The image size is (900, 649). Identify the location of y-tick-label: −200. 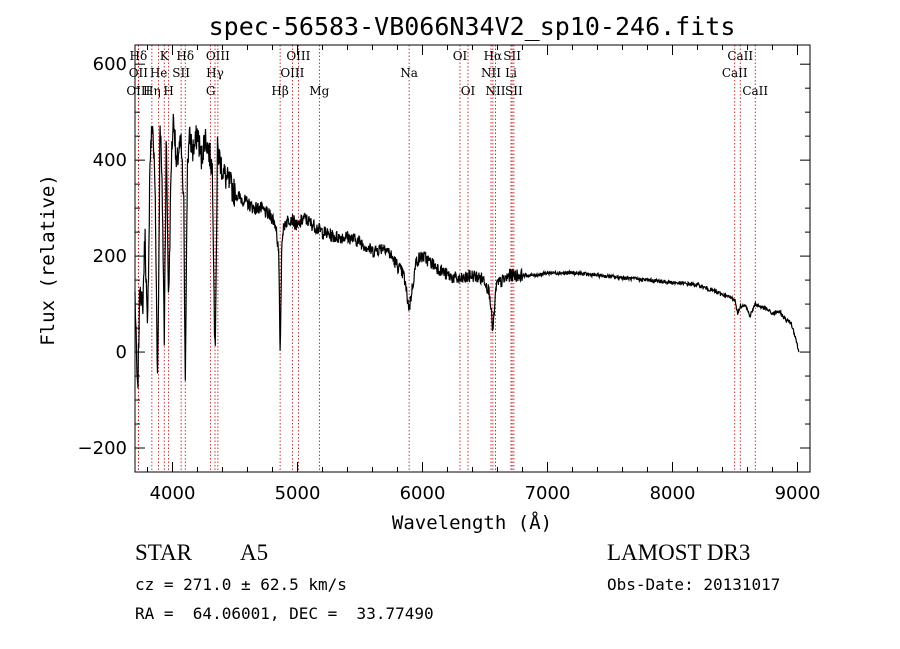
(102, 448).